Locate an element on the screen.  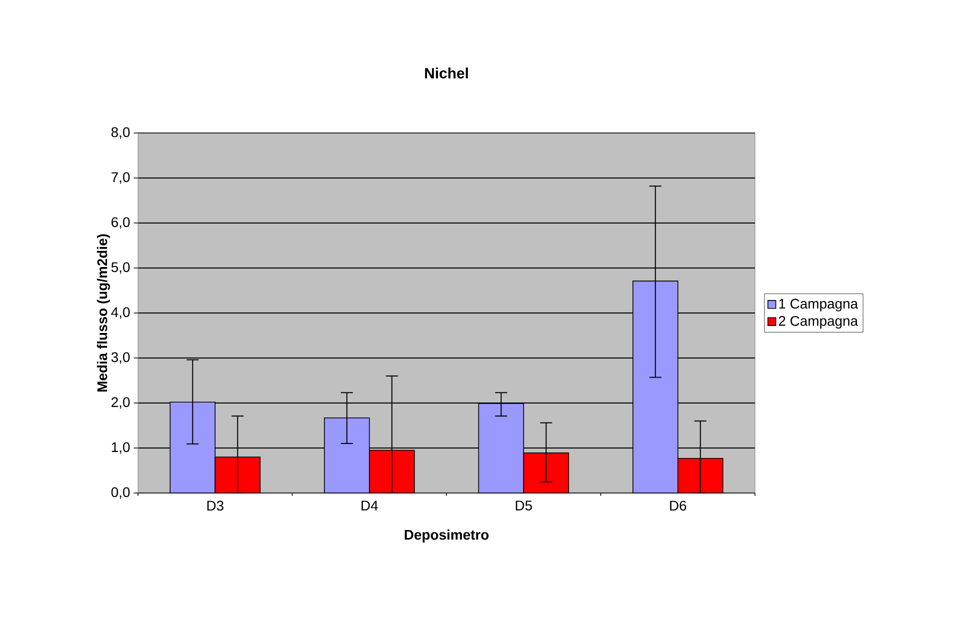
x-axis-title: Deposimetro is located at coordinates (446, 535).